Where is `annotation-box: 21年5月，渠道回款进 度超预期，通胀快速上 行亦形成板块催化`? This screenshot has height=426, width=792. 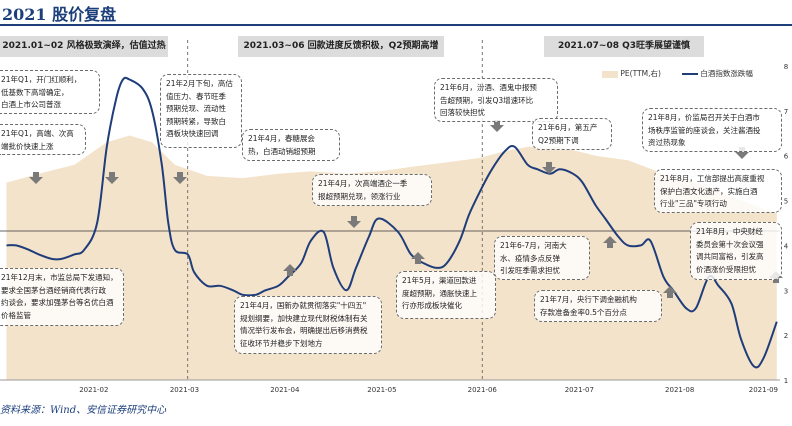
annotation-box: 21年5月，渠道回款进 度超预期，通胀快速上 行亦形成板块催化 is located at coordinates (446, 295).